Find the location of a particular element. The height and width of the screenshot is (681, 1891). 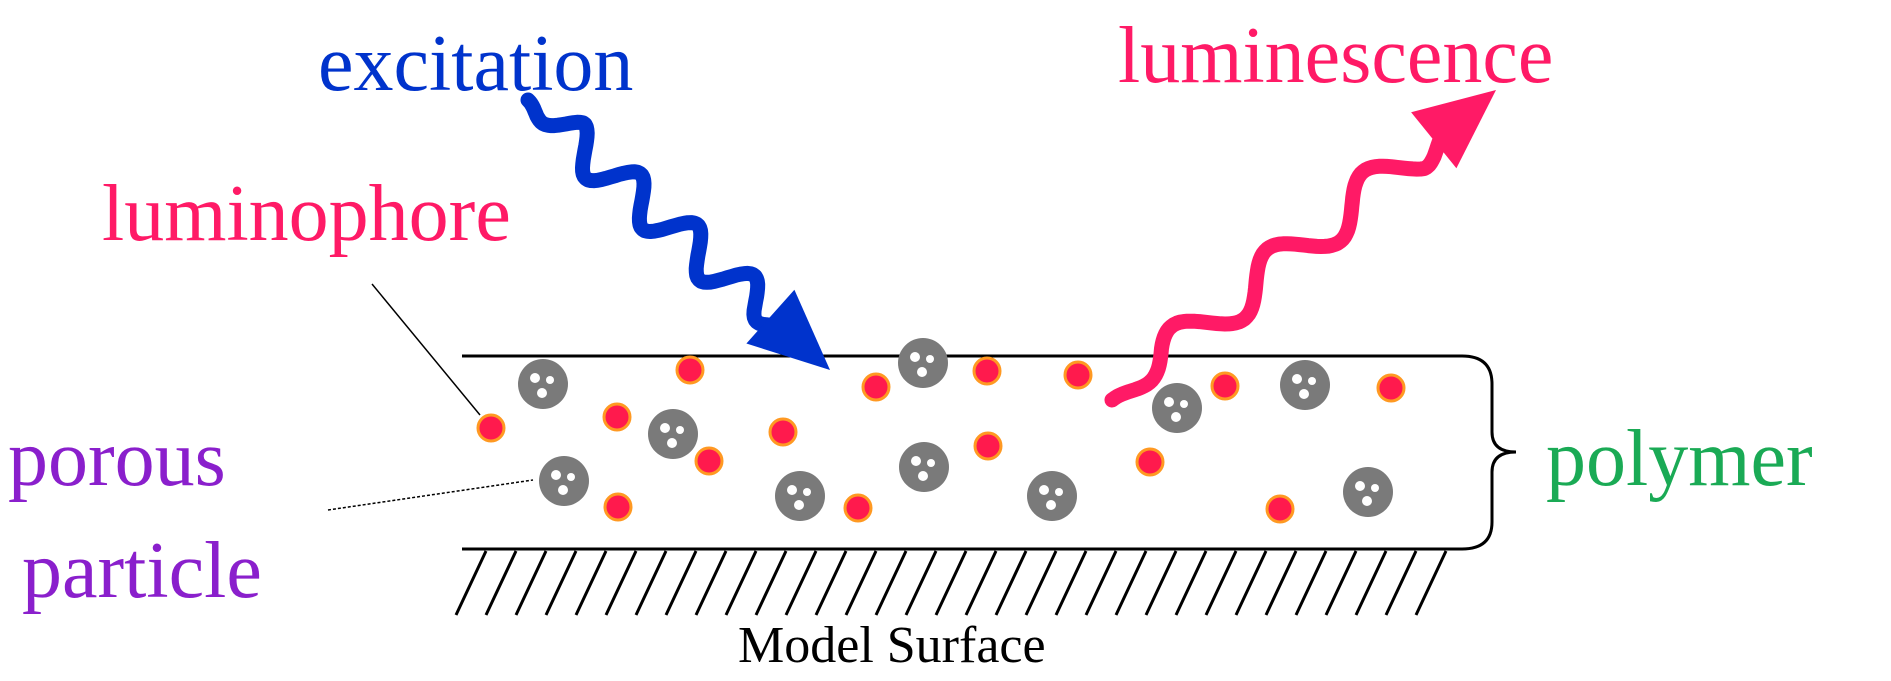

luminophores is located at coordinates (941, 439).